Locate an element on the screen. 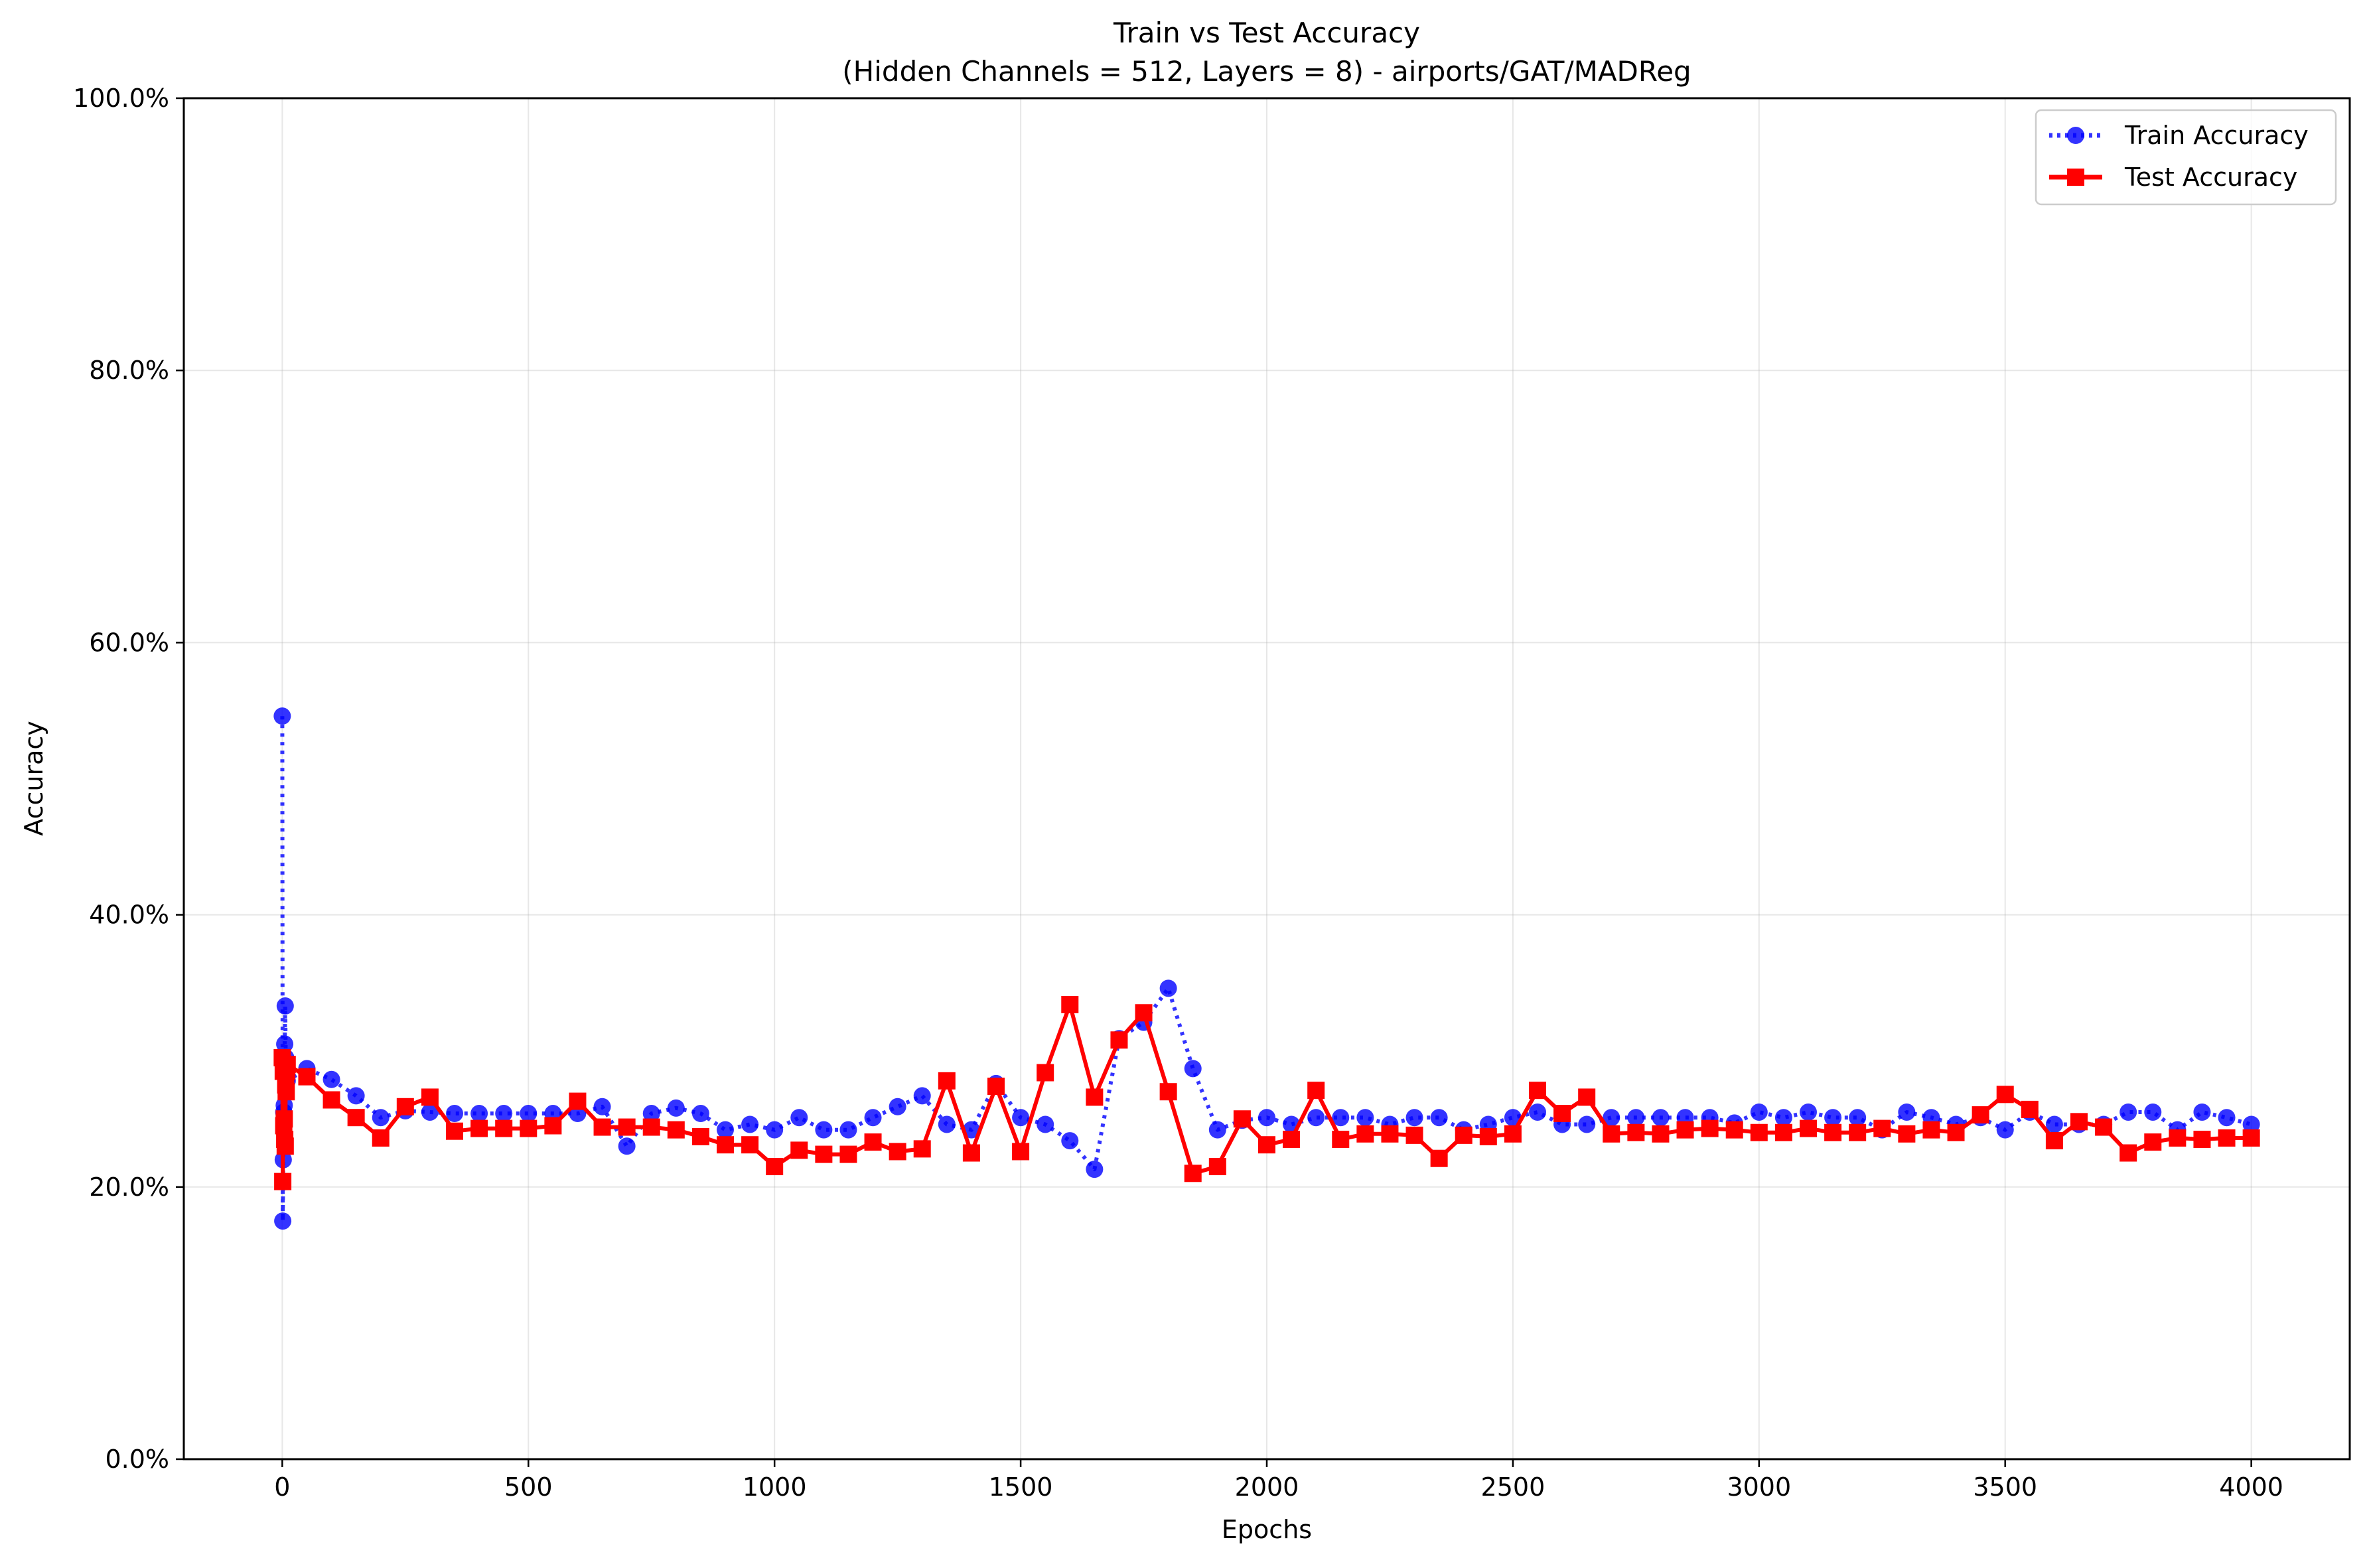 Image resolution: width=2369 pixels, height=1568 pixels. y-tick-label: 0.0% is located at coordinates (137, 1459).